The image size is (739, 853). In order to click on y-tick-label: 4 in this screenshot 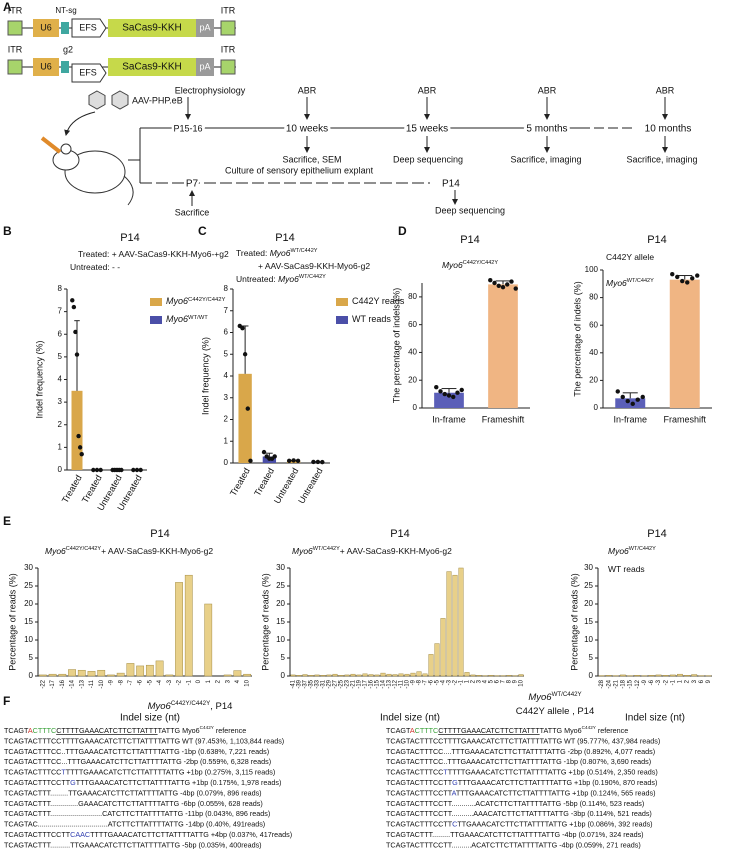, I will do `click(226, 375)`.